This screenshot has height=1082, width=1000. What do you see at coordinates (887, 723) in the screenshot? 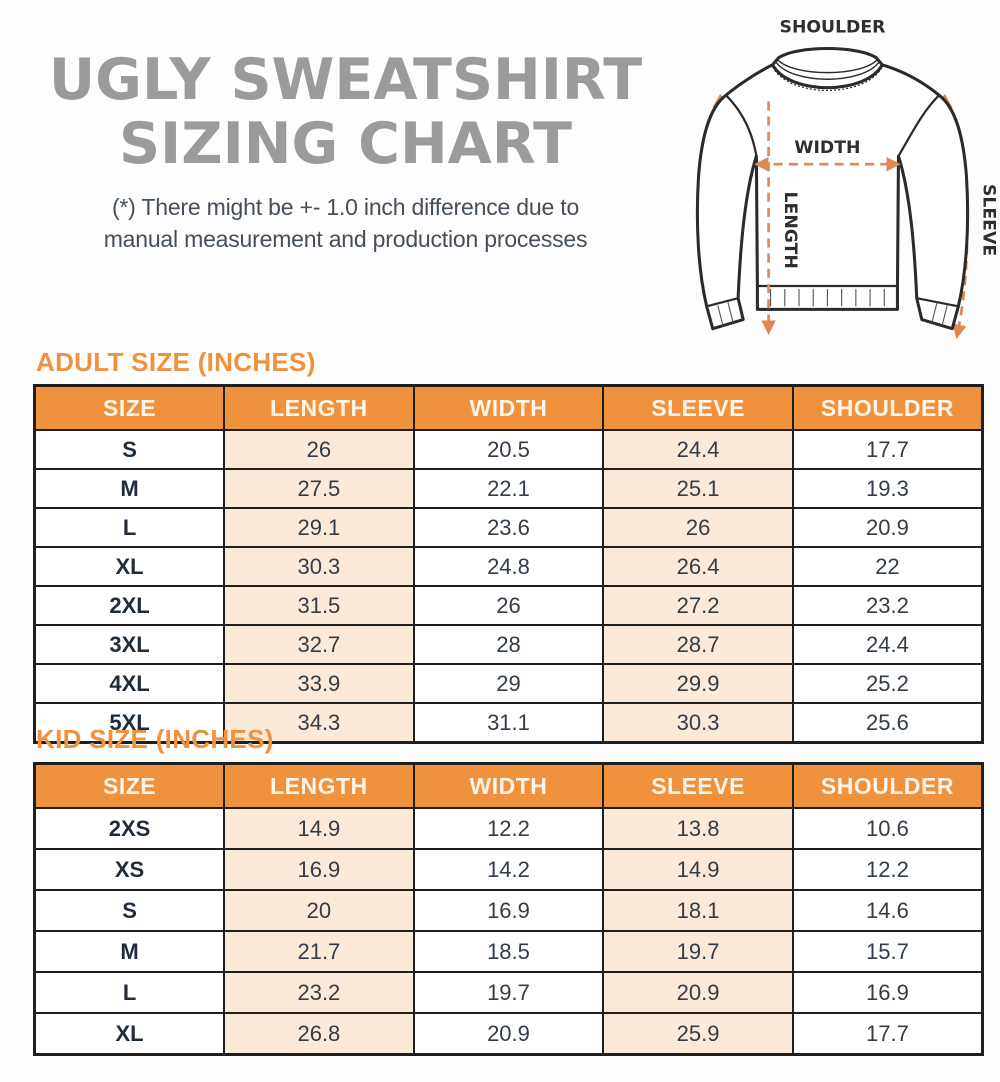
I see `shoulder-cell: 25.6` at bounding box center [887, 723].